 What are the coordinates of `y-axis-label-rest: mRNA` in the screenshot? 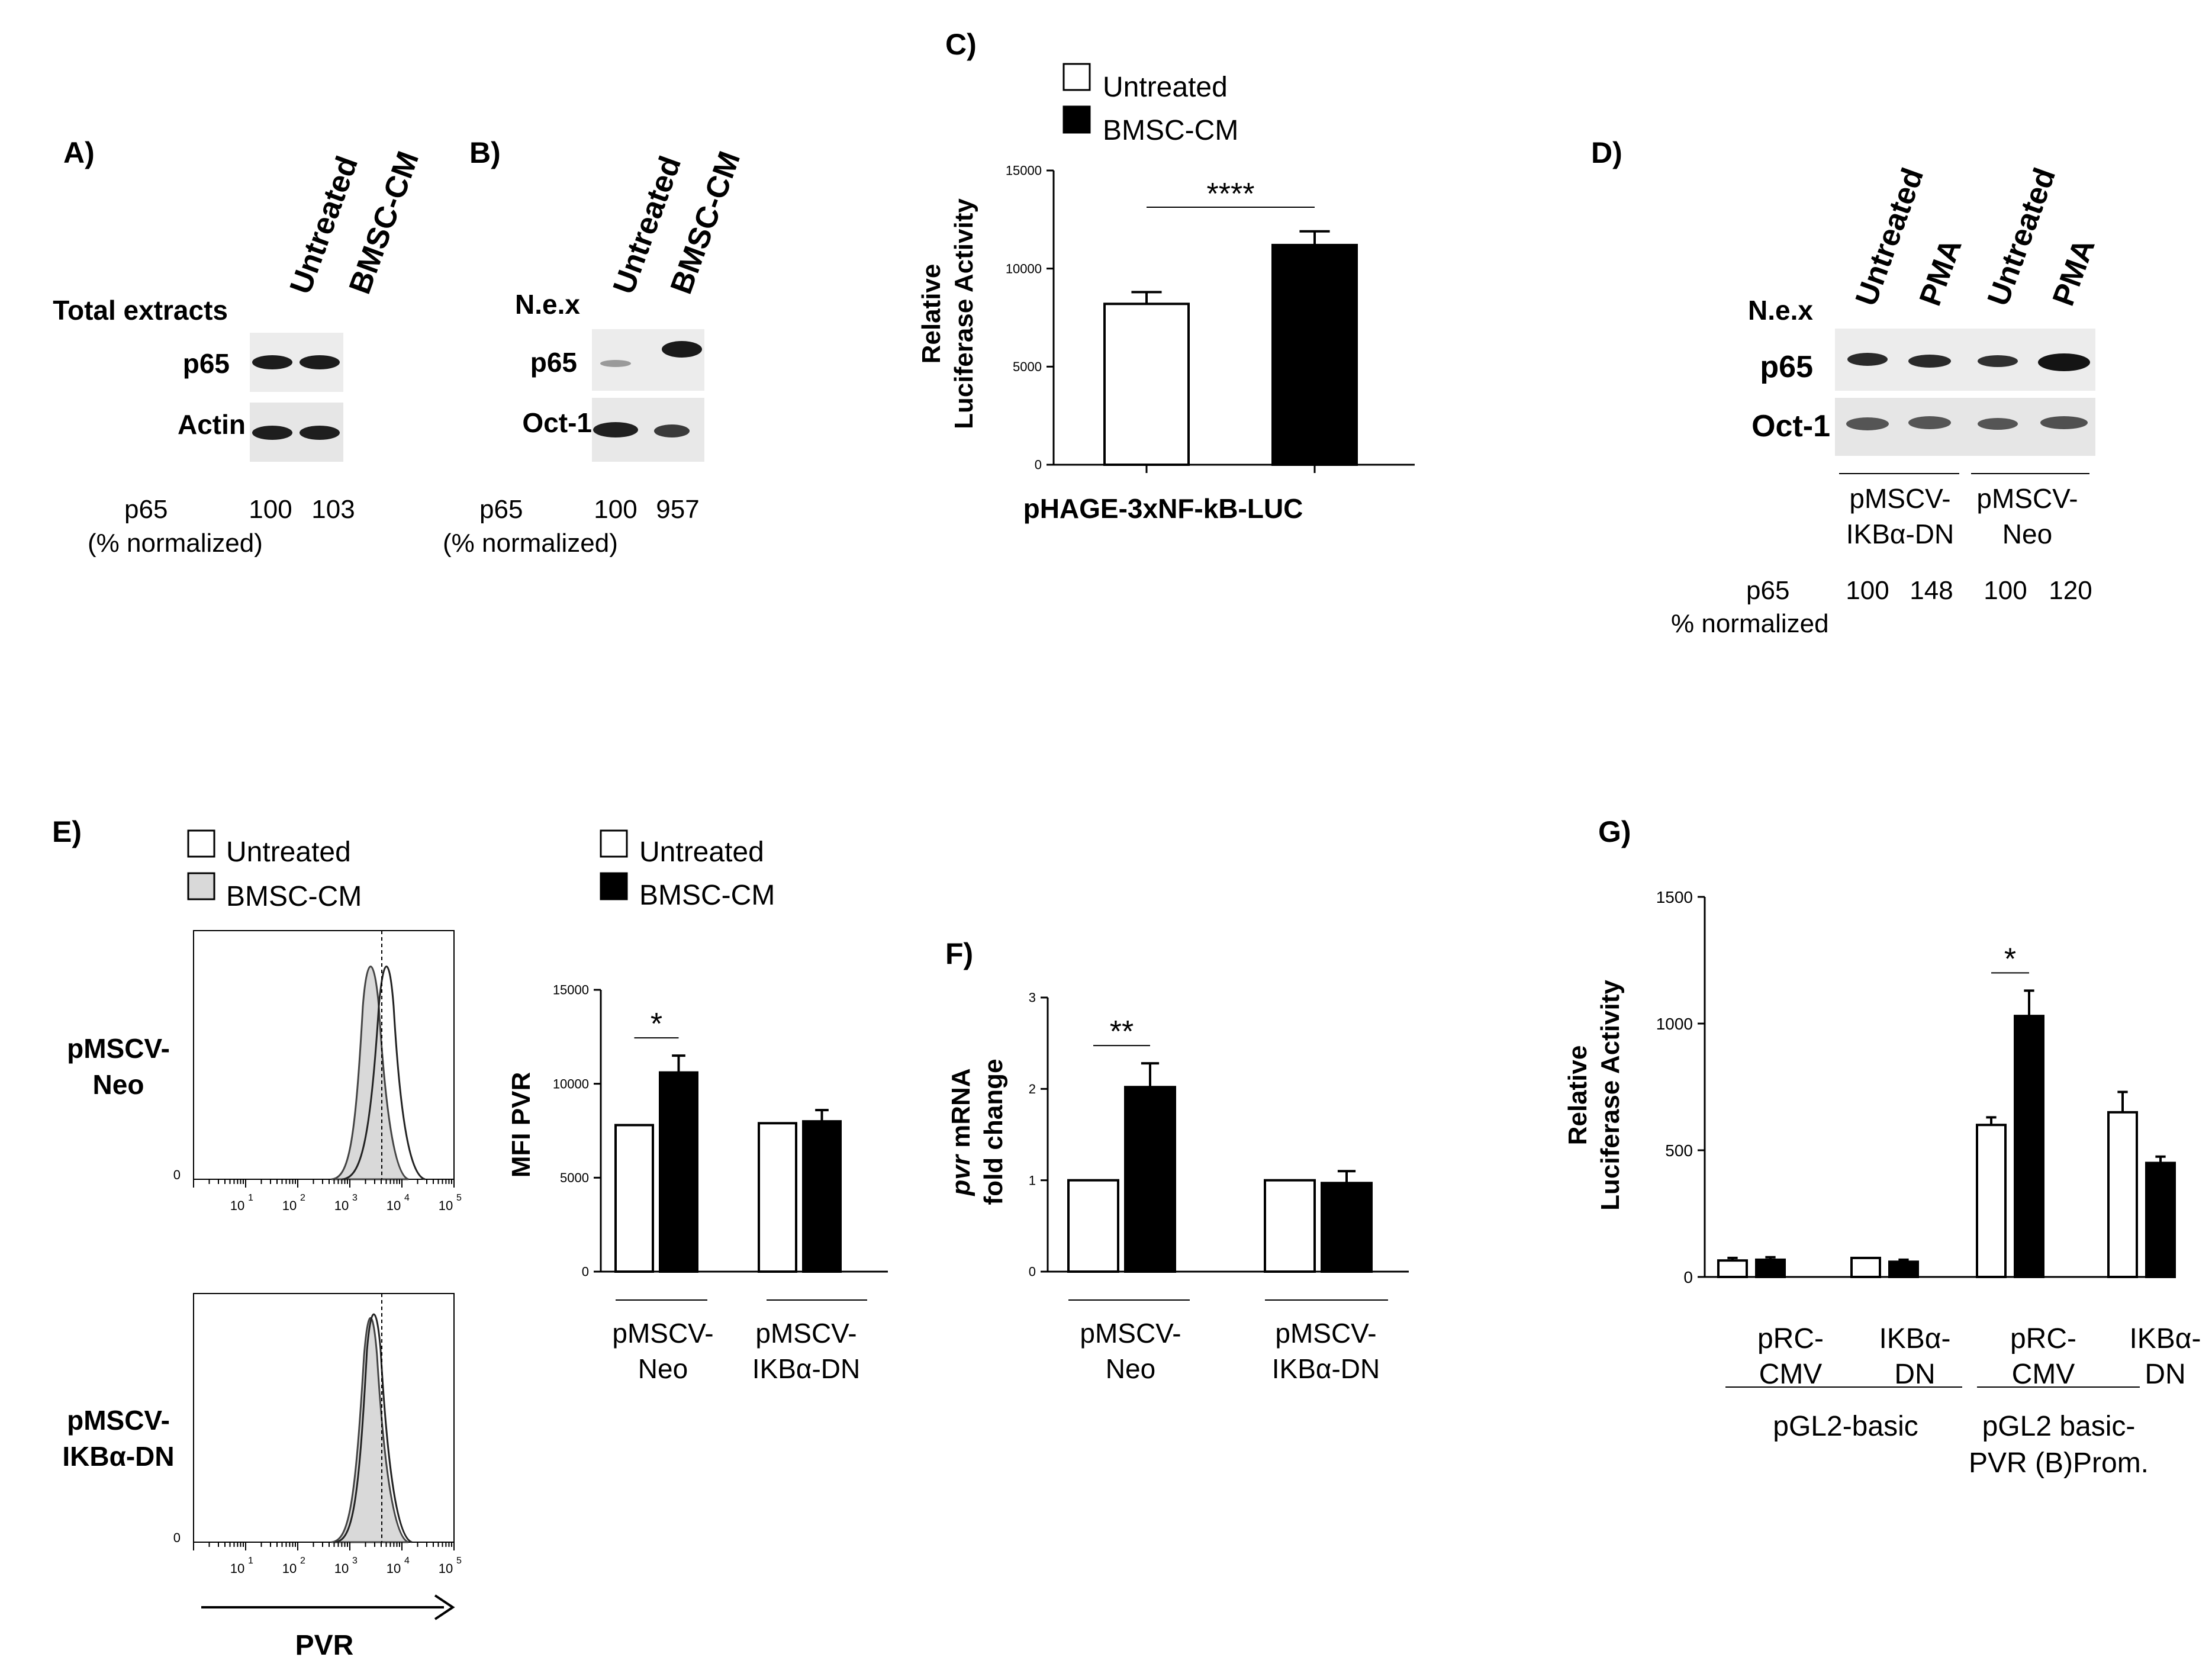 It's located at (960, 1111).